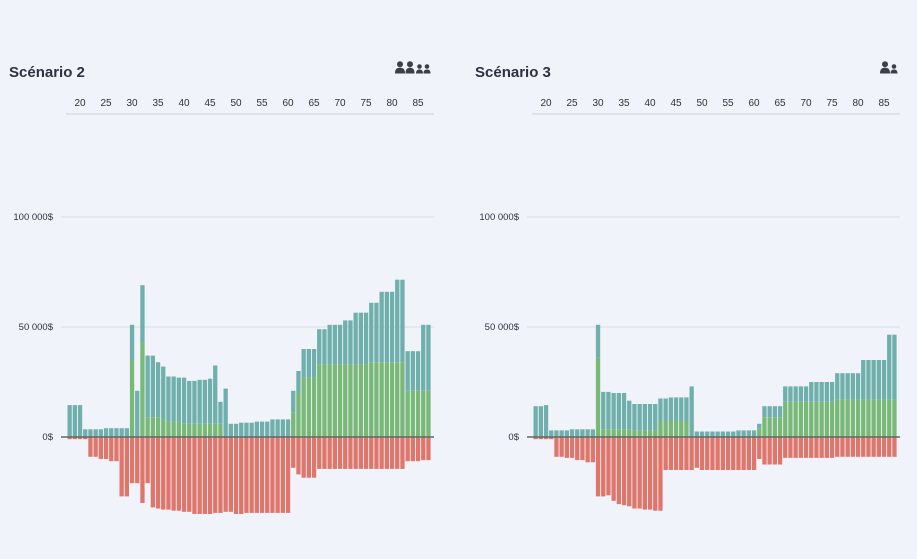 The image size is (917, 559). What do you see at coordinates (806, 103) in the screenshot?
I see `x-tick-label: 70` at bounding box center [806, 103].